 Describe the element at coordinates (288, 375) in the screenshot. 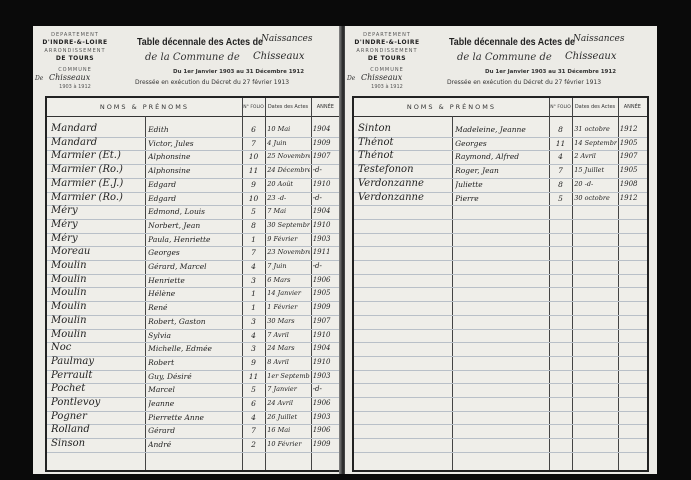

I see `act-date-cell: 1er Septembre` at that location.